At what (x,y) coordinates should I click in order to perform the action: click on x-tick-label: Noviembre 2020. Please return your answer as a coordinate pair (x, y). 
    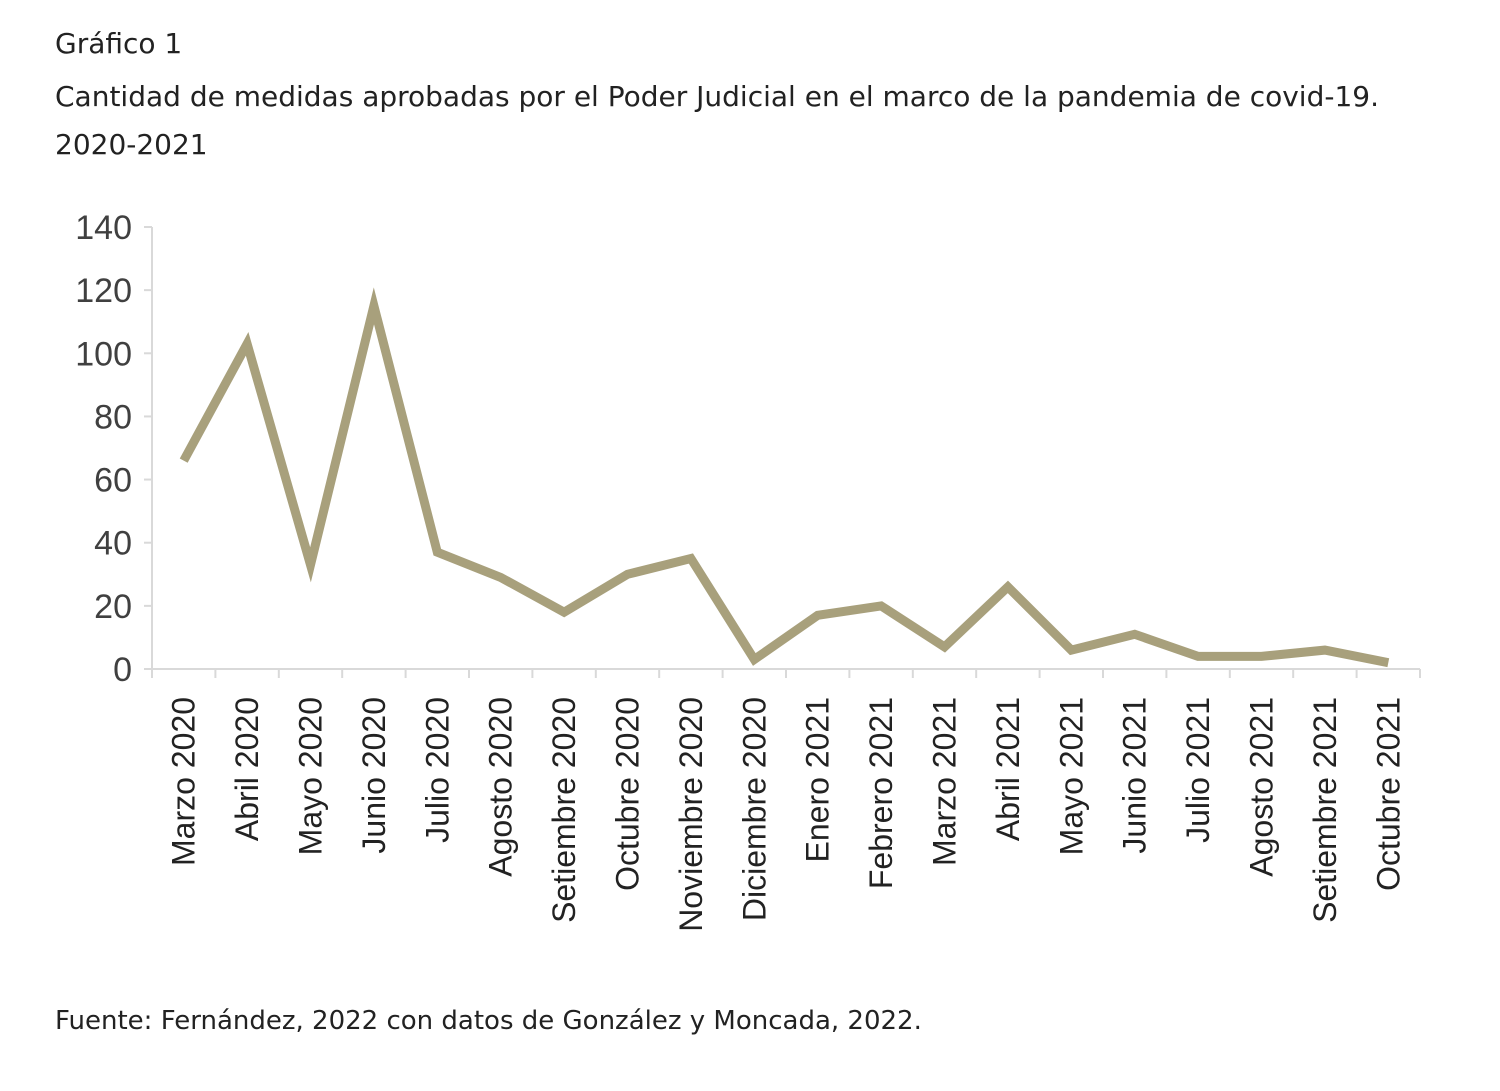
    Looking at the image, I should click on (691, 814).